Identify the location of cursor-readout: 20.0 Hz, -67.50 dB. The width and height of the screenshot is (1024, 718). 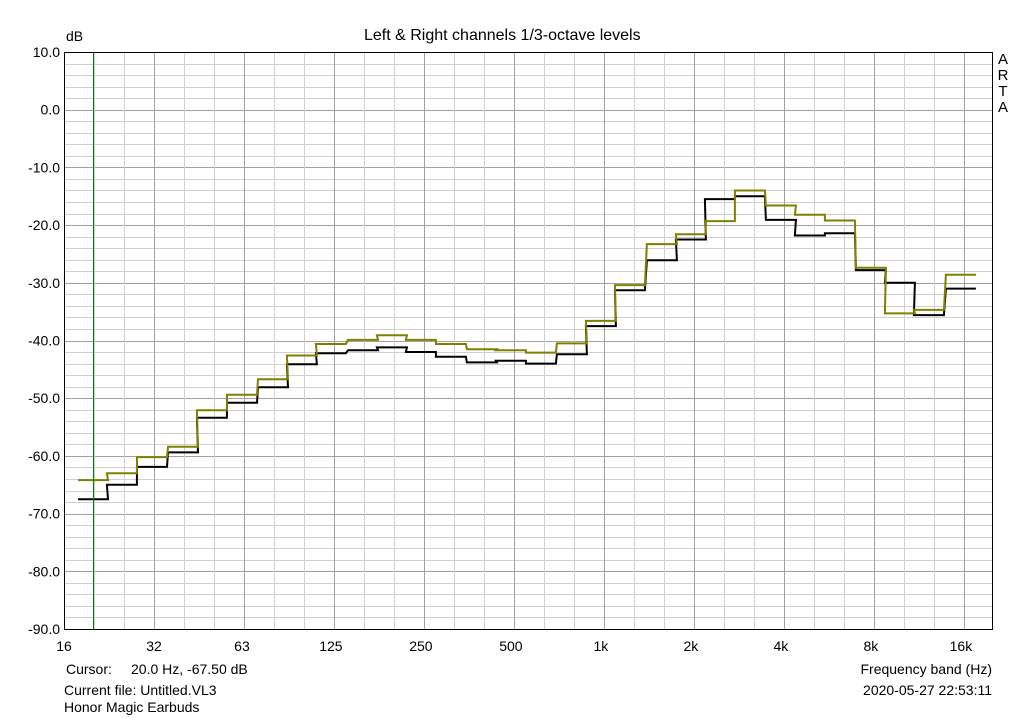
(189, 669).